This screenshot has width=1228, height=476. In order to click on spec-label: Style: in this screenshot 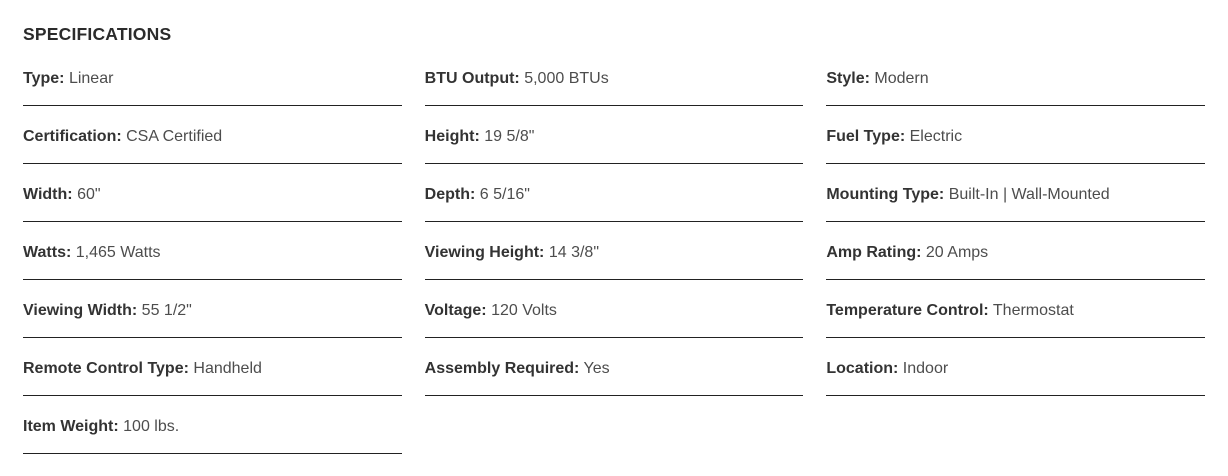, I will do `click(848, 78)`.